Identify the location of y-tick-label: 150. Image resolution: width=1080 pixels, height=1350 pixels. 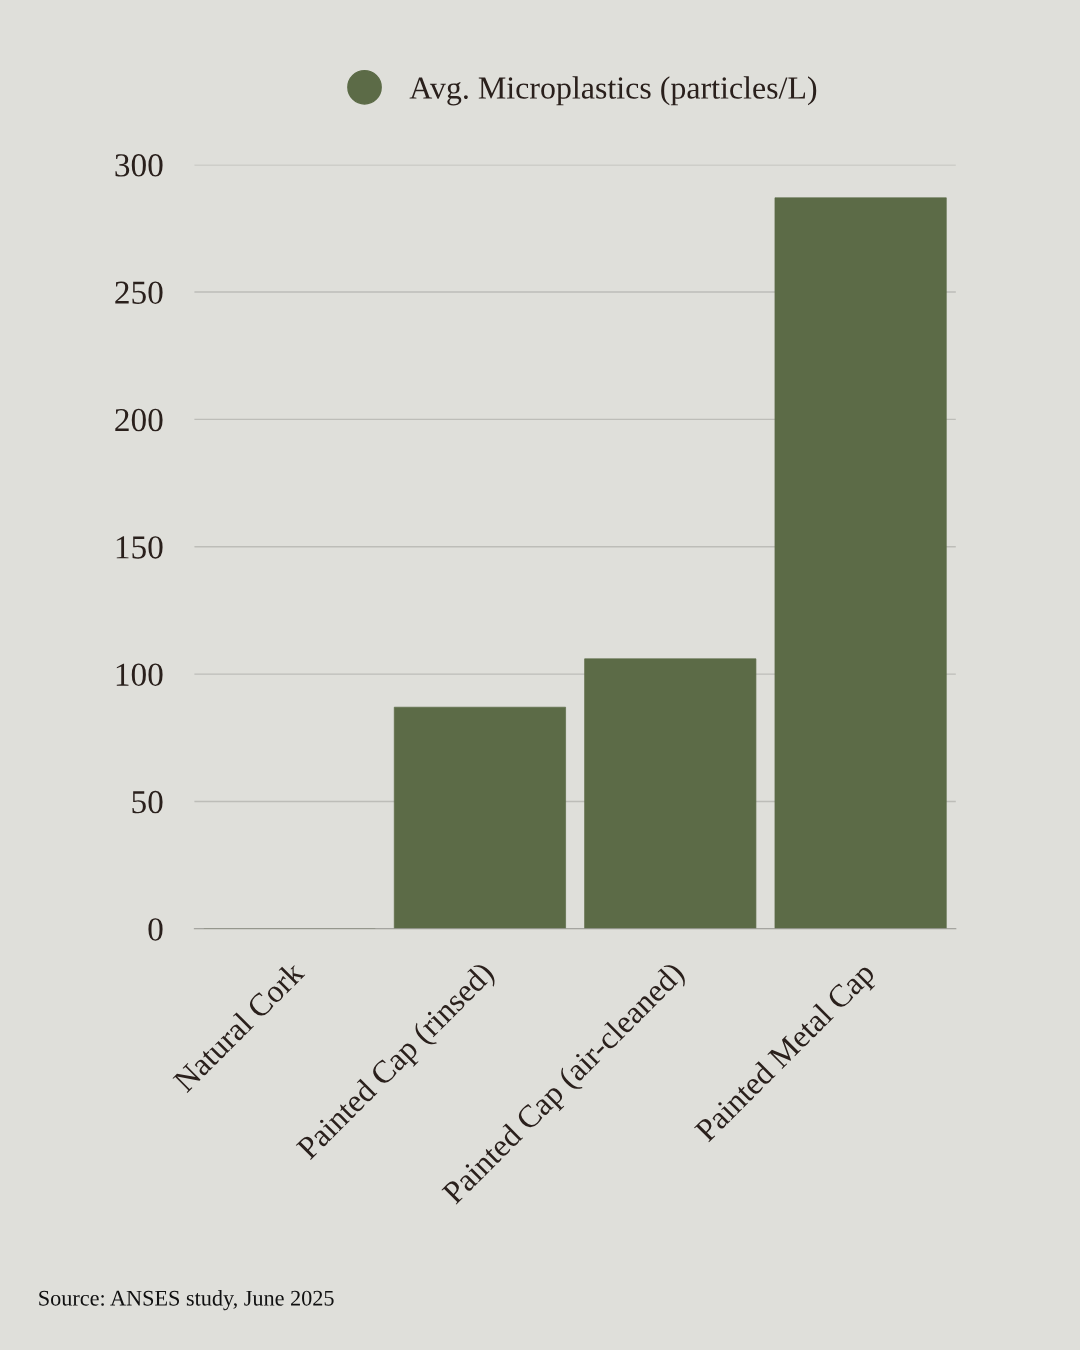
(139, 547).